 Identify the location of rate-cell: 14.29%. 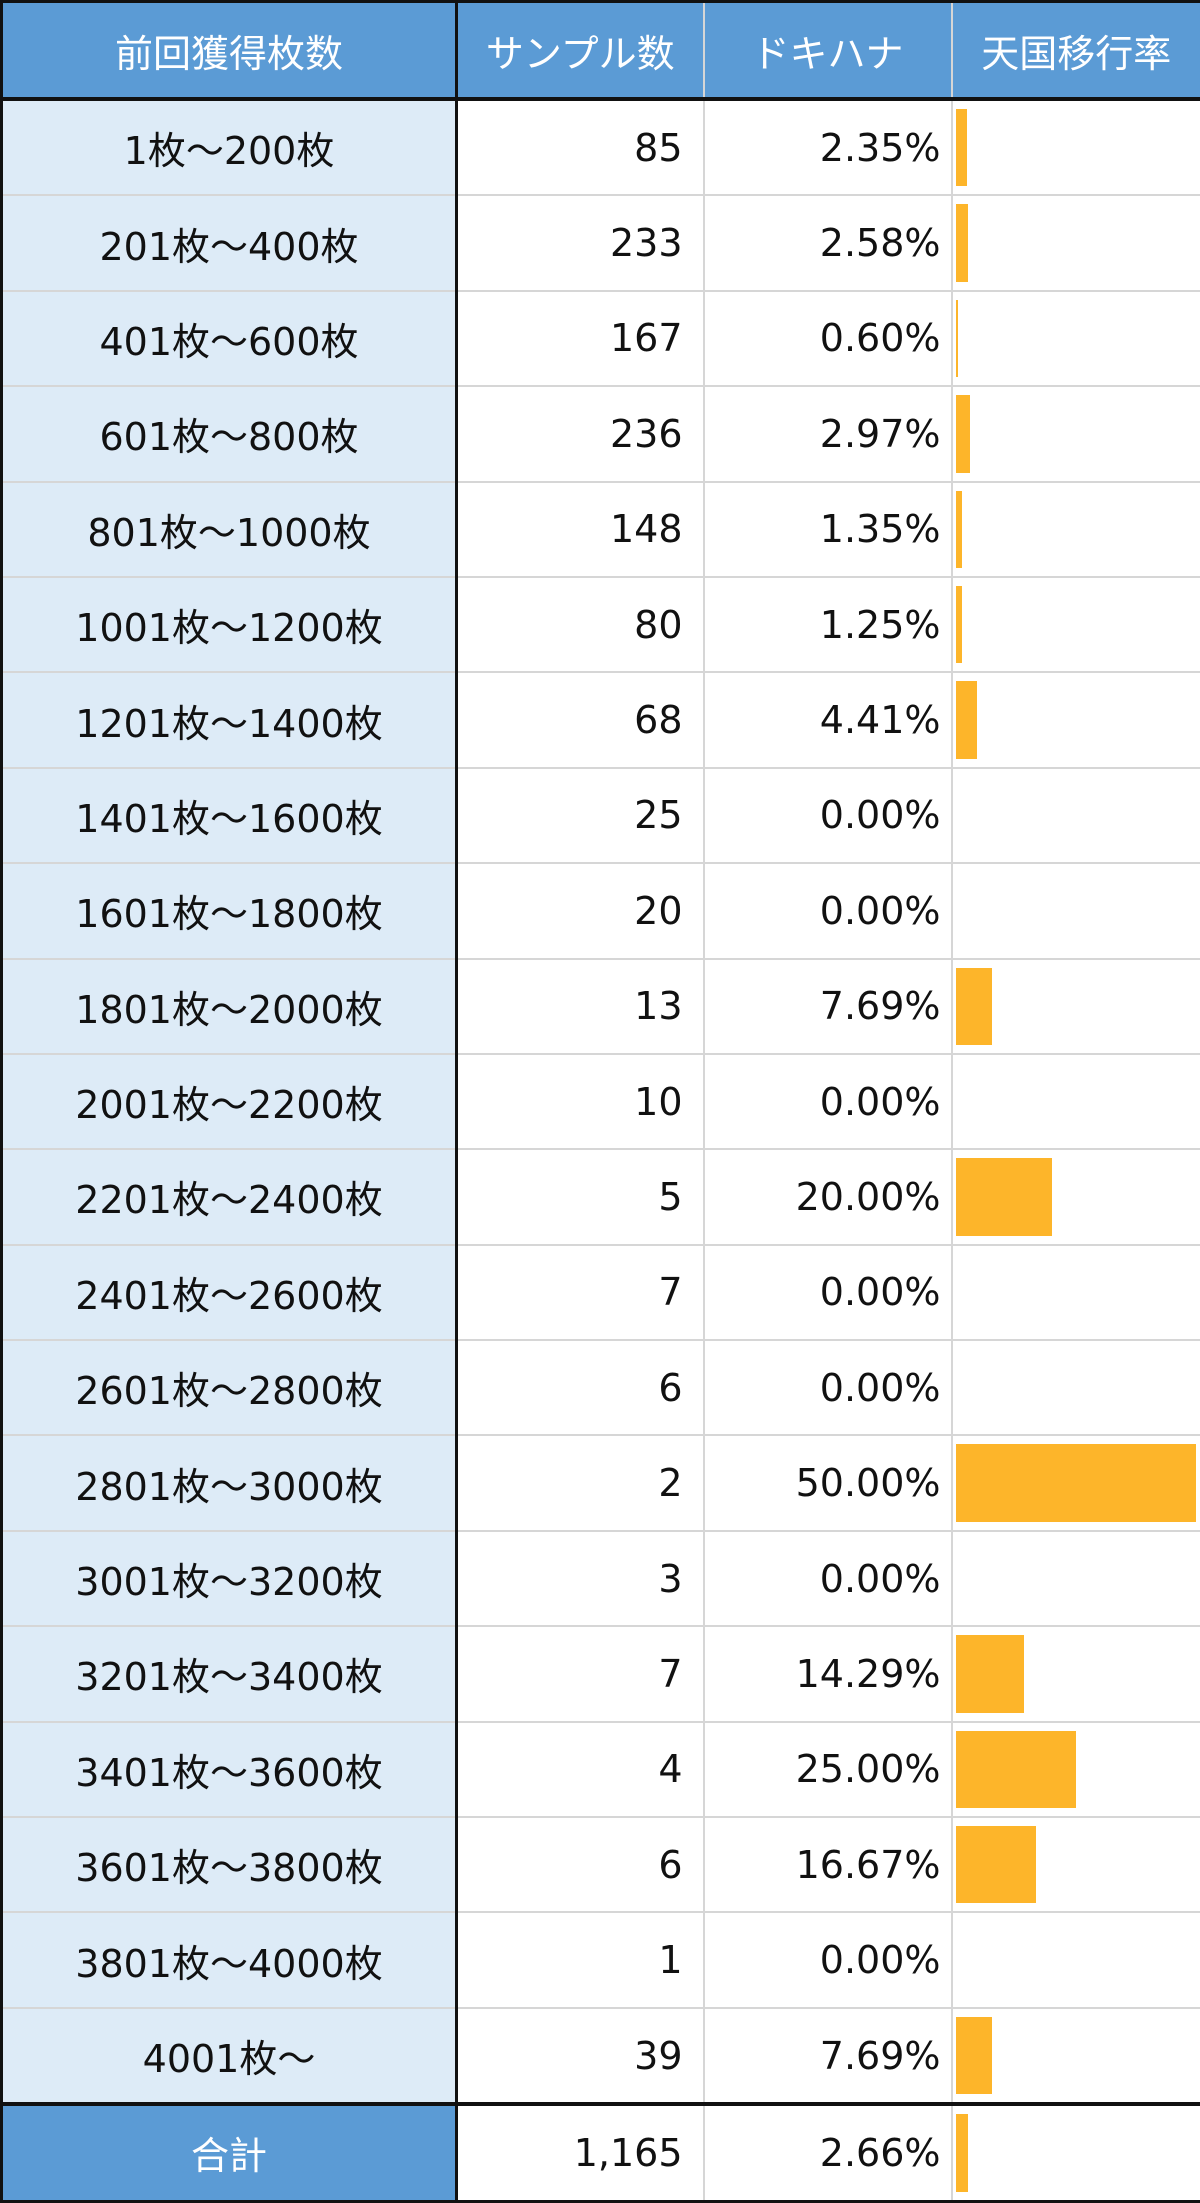
(828, 1673).